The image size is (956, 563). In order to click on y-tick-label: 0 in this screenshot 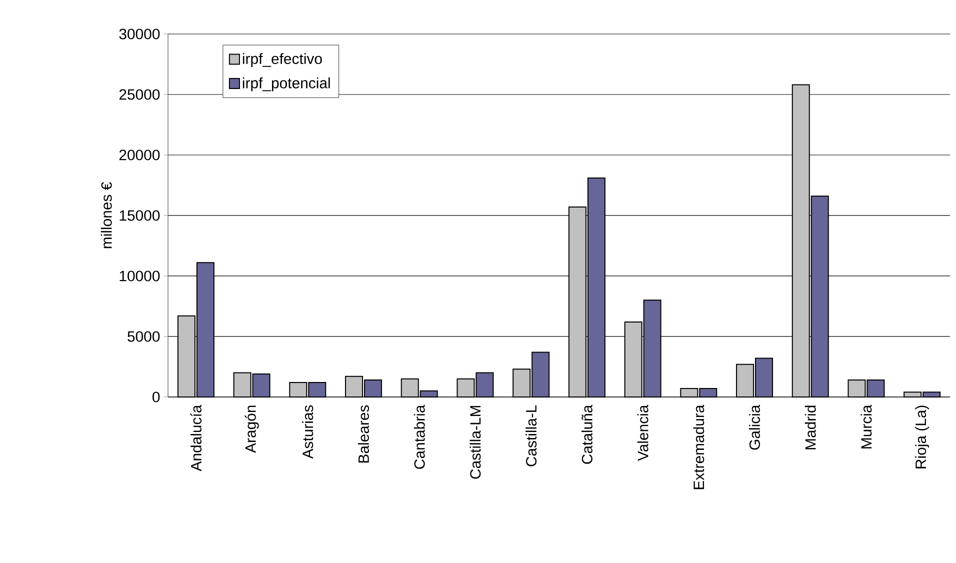, I will do `click(156, 397)`.